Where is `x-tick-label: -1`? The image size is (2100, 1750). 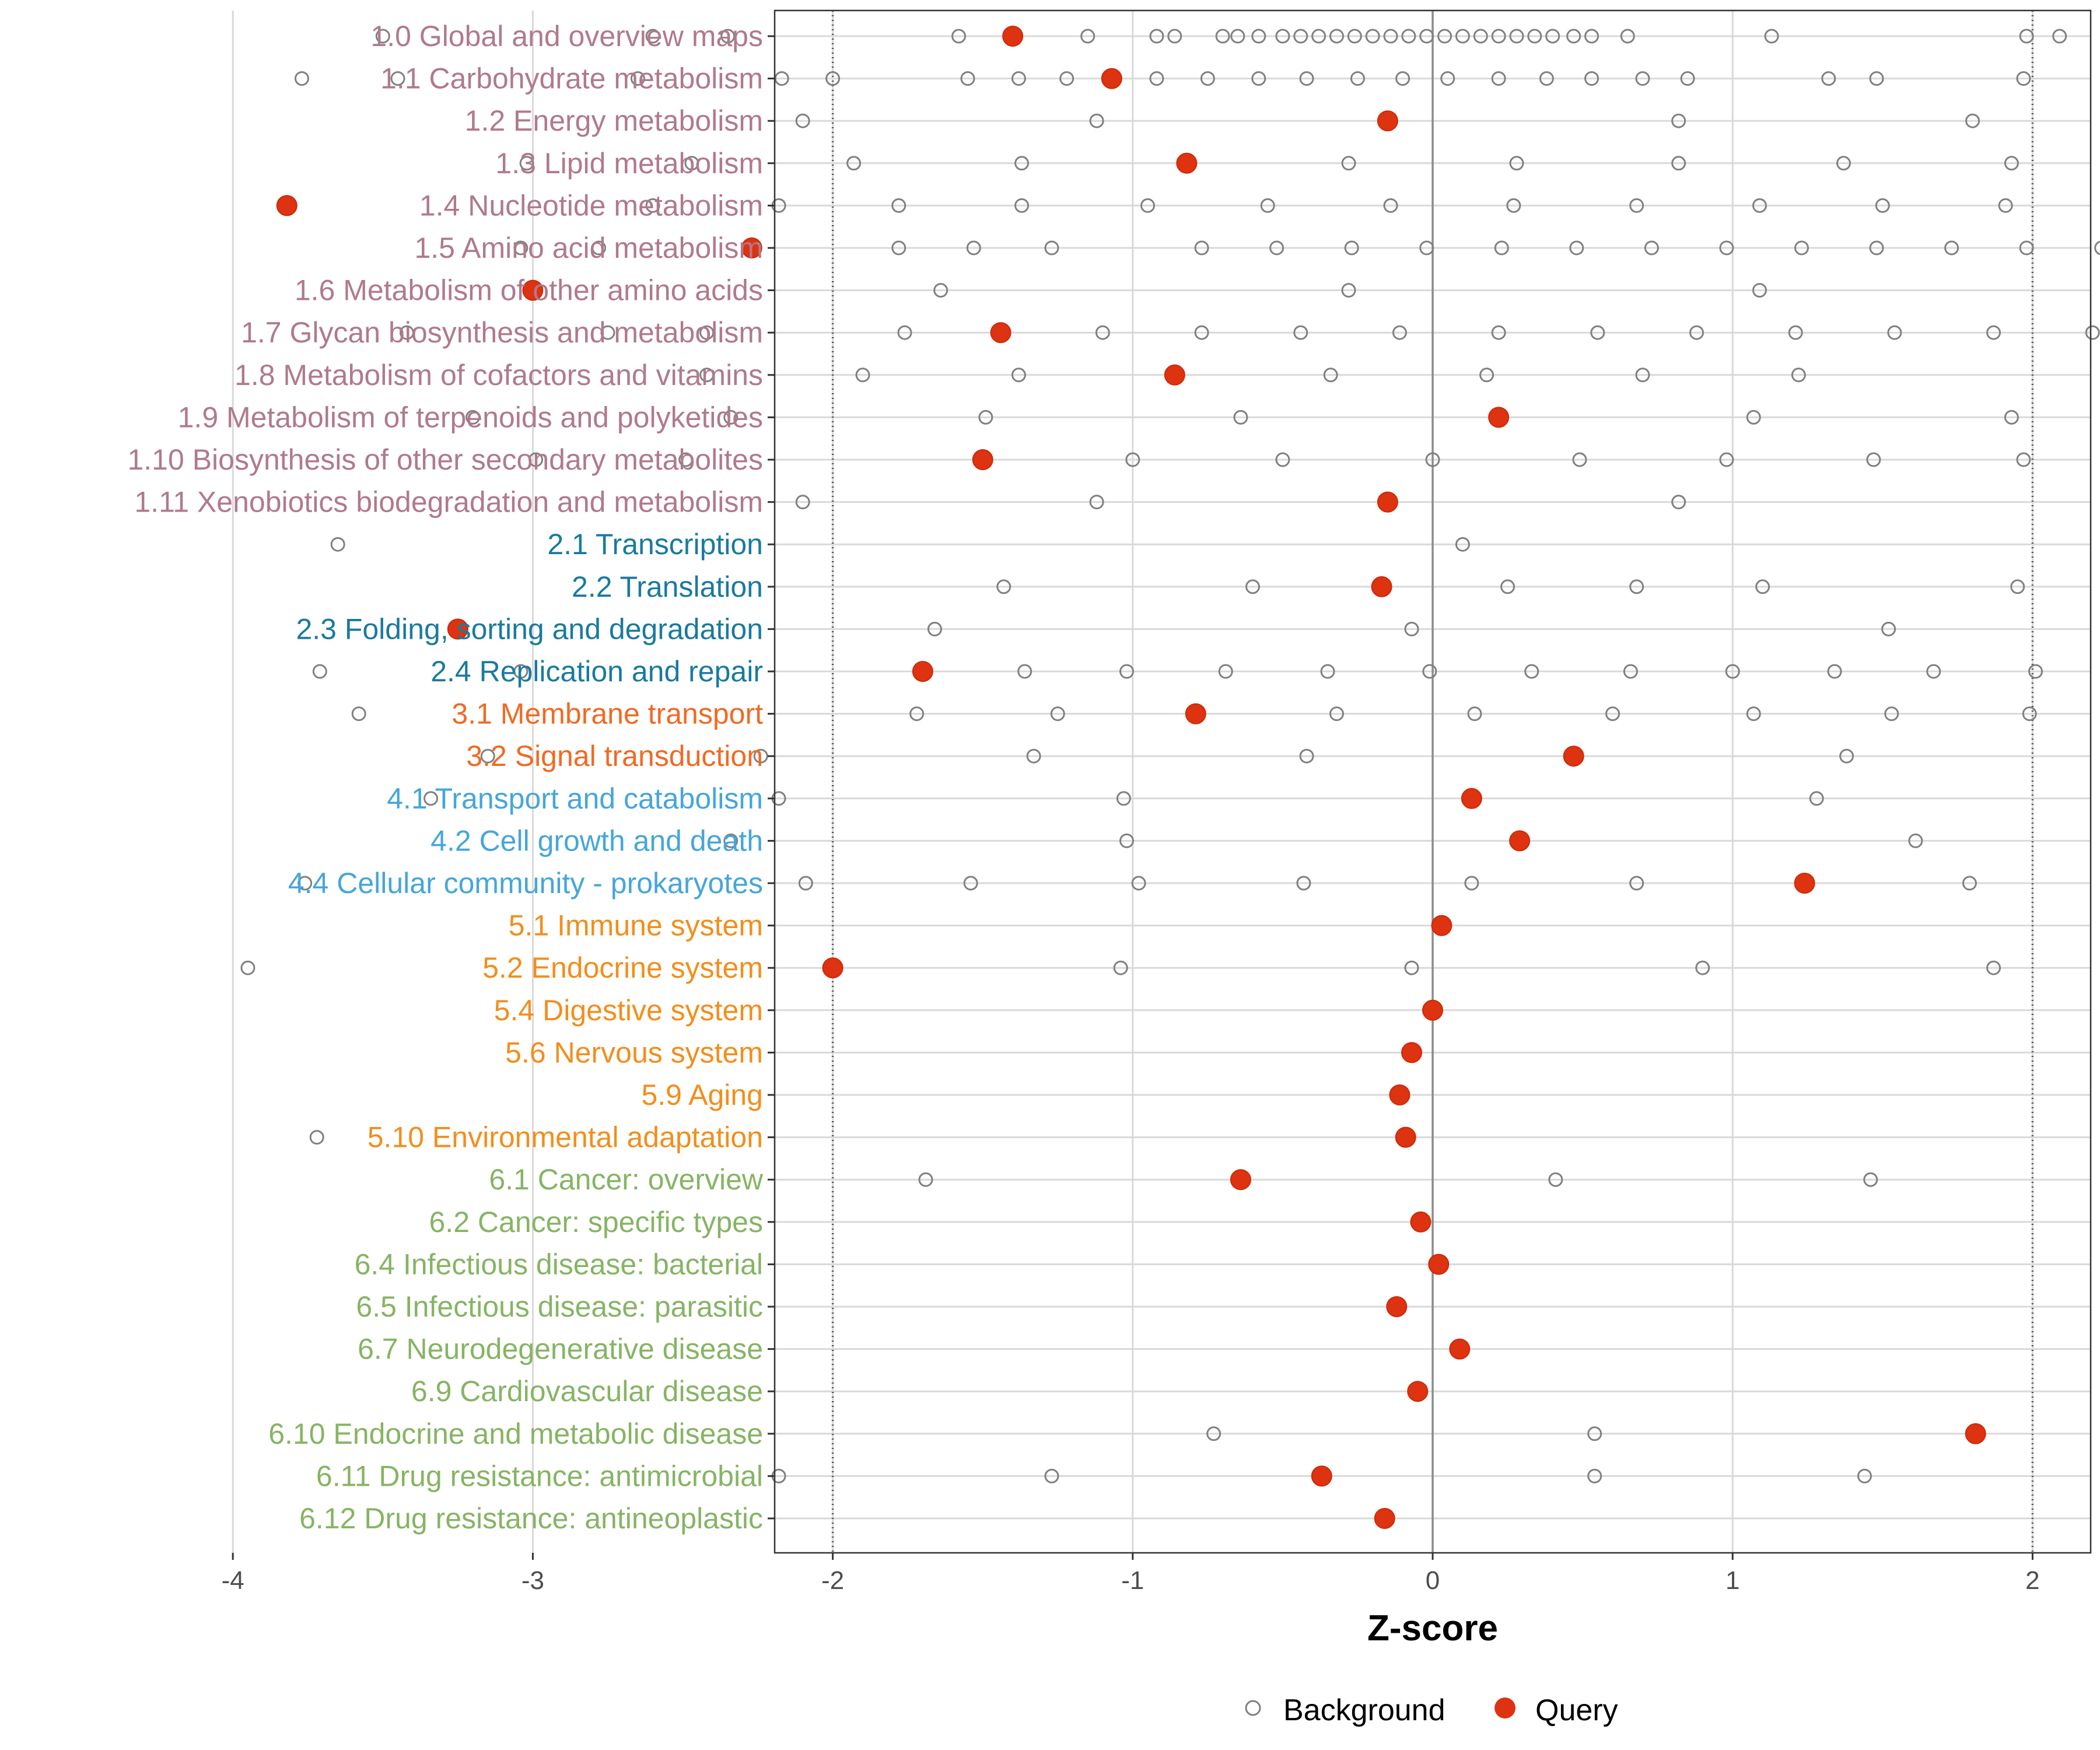 x-tick-label: -1 is located at coordinates (1132, 1580).